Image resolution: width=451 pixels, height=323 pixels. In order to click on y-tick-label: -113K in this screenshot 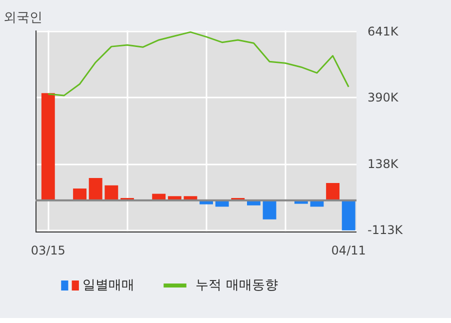, I will do `click(386, 230)`.